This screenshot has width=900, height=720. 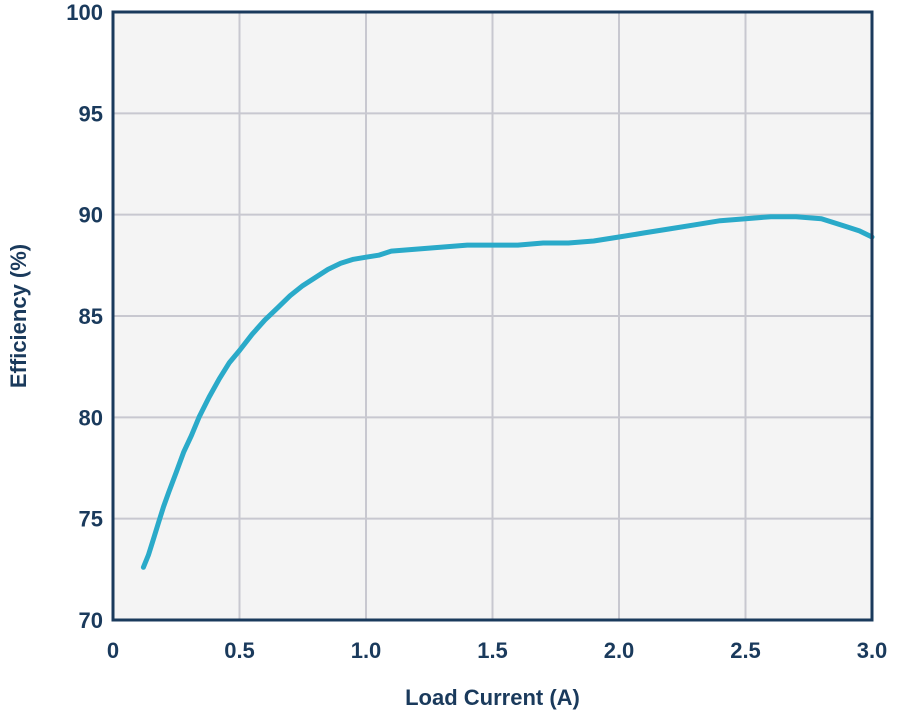 What do you see at coordinates (91, 113) in the screenshot?
I see `y-tick-label: 95` at bounding box center [91, 113].